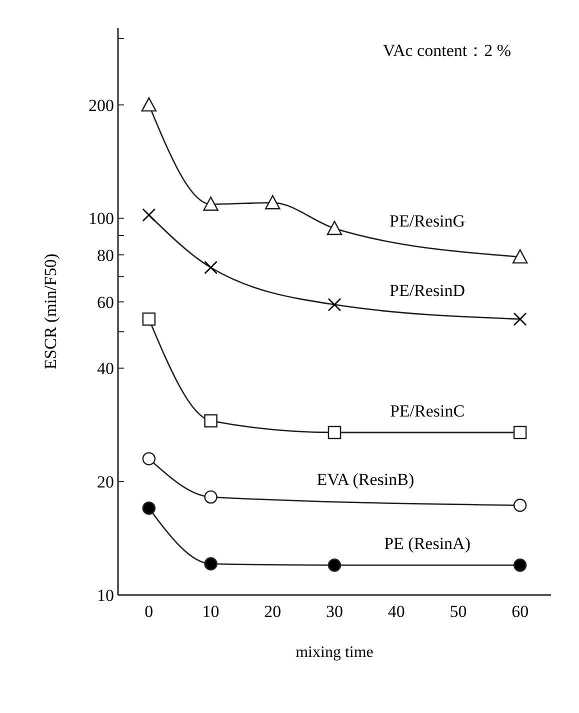 Image resolution: width=579 pixels, height=713 pixels. I want to click on y-axis-title: ESCR (min/F50), so click(50, 312).